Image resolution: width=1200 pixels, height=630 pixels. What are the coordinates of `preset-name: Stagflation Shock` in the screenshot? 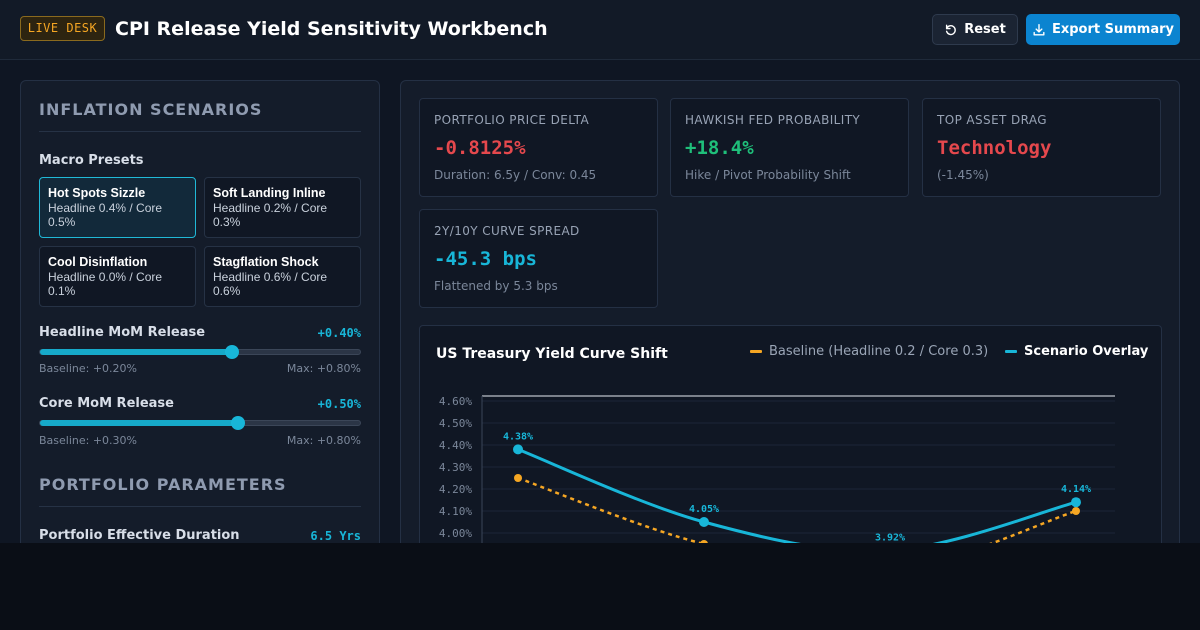 It's located at (266, 262).